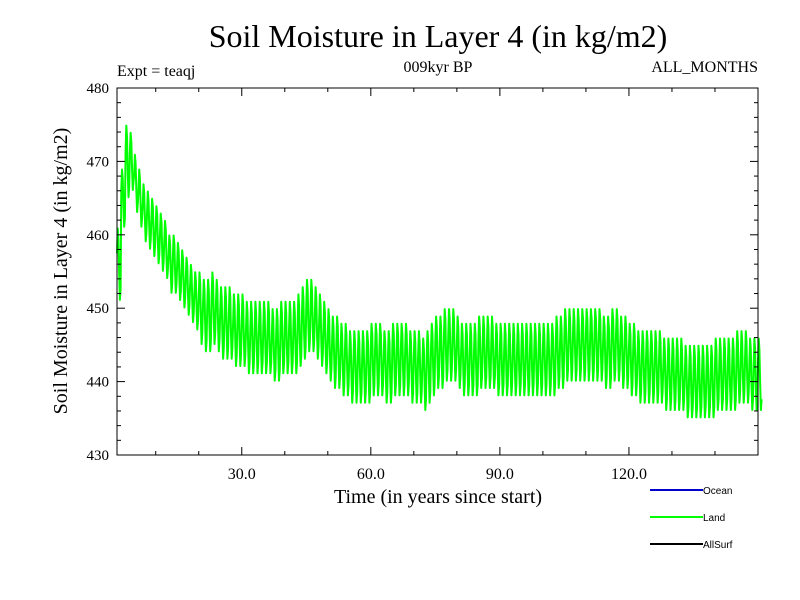  Describe the element at coordinates (717, 491) in the screenshot. I see `legend-label-ocean: Ocean` at that location.